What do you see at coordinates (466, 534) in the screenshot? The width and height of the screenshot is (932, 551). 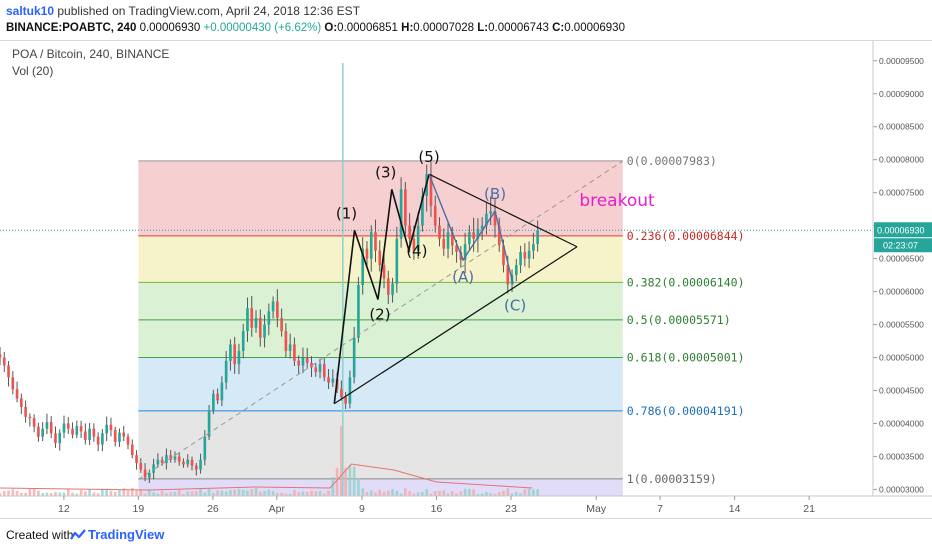 I see `footer: Created with TradingView` at bounding box center [466, 534].